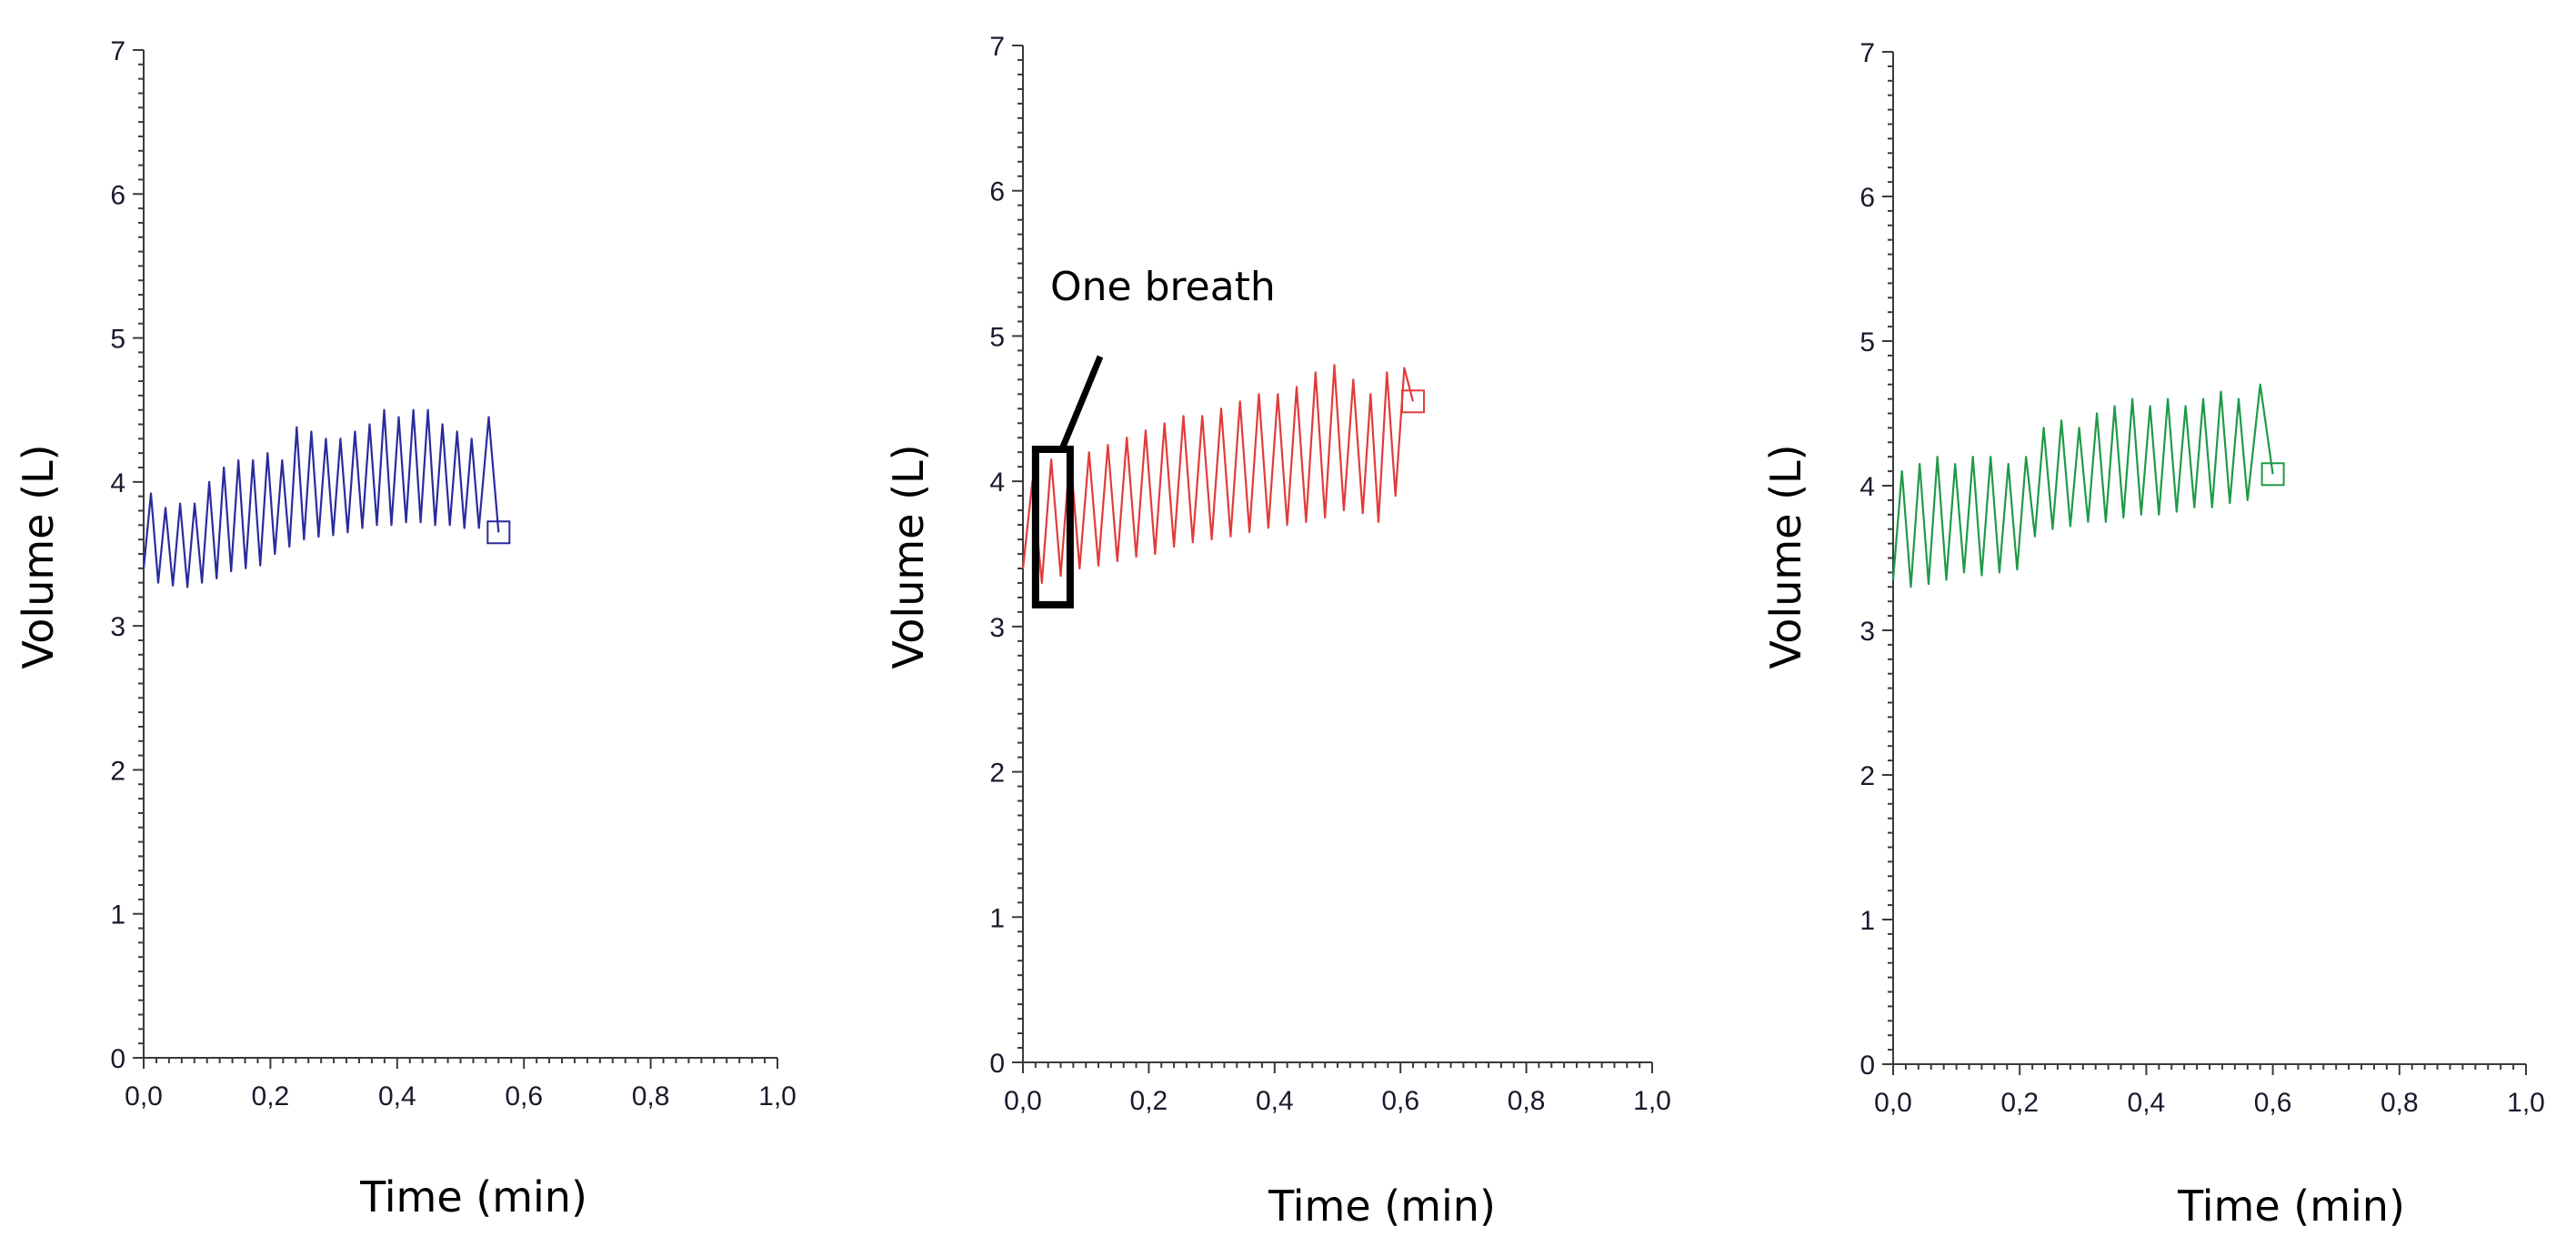 The width and height of the screenshot is (2576, 1257). I want to click on one-breath-highlight-box, so click(1052, 527).